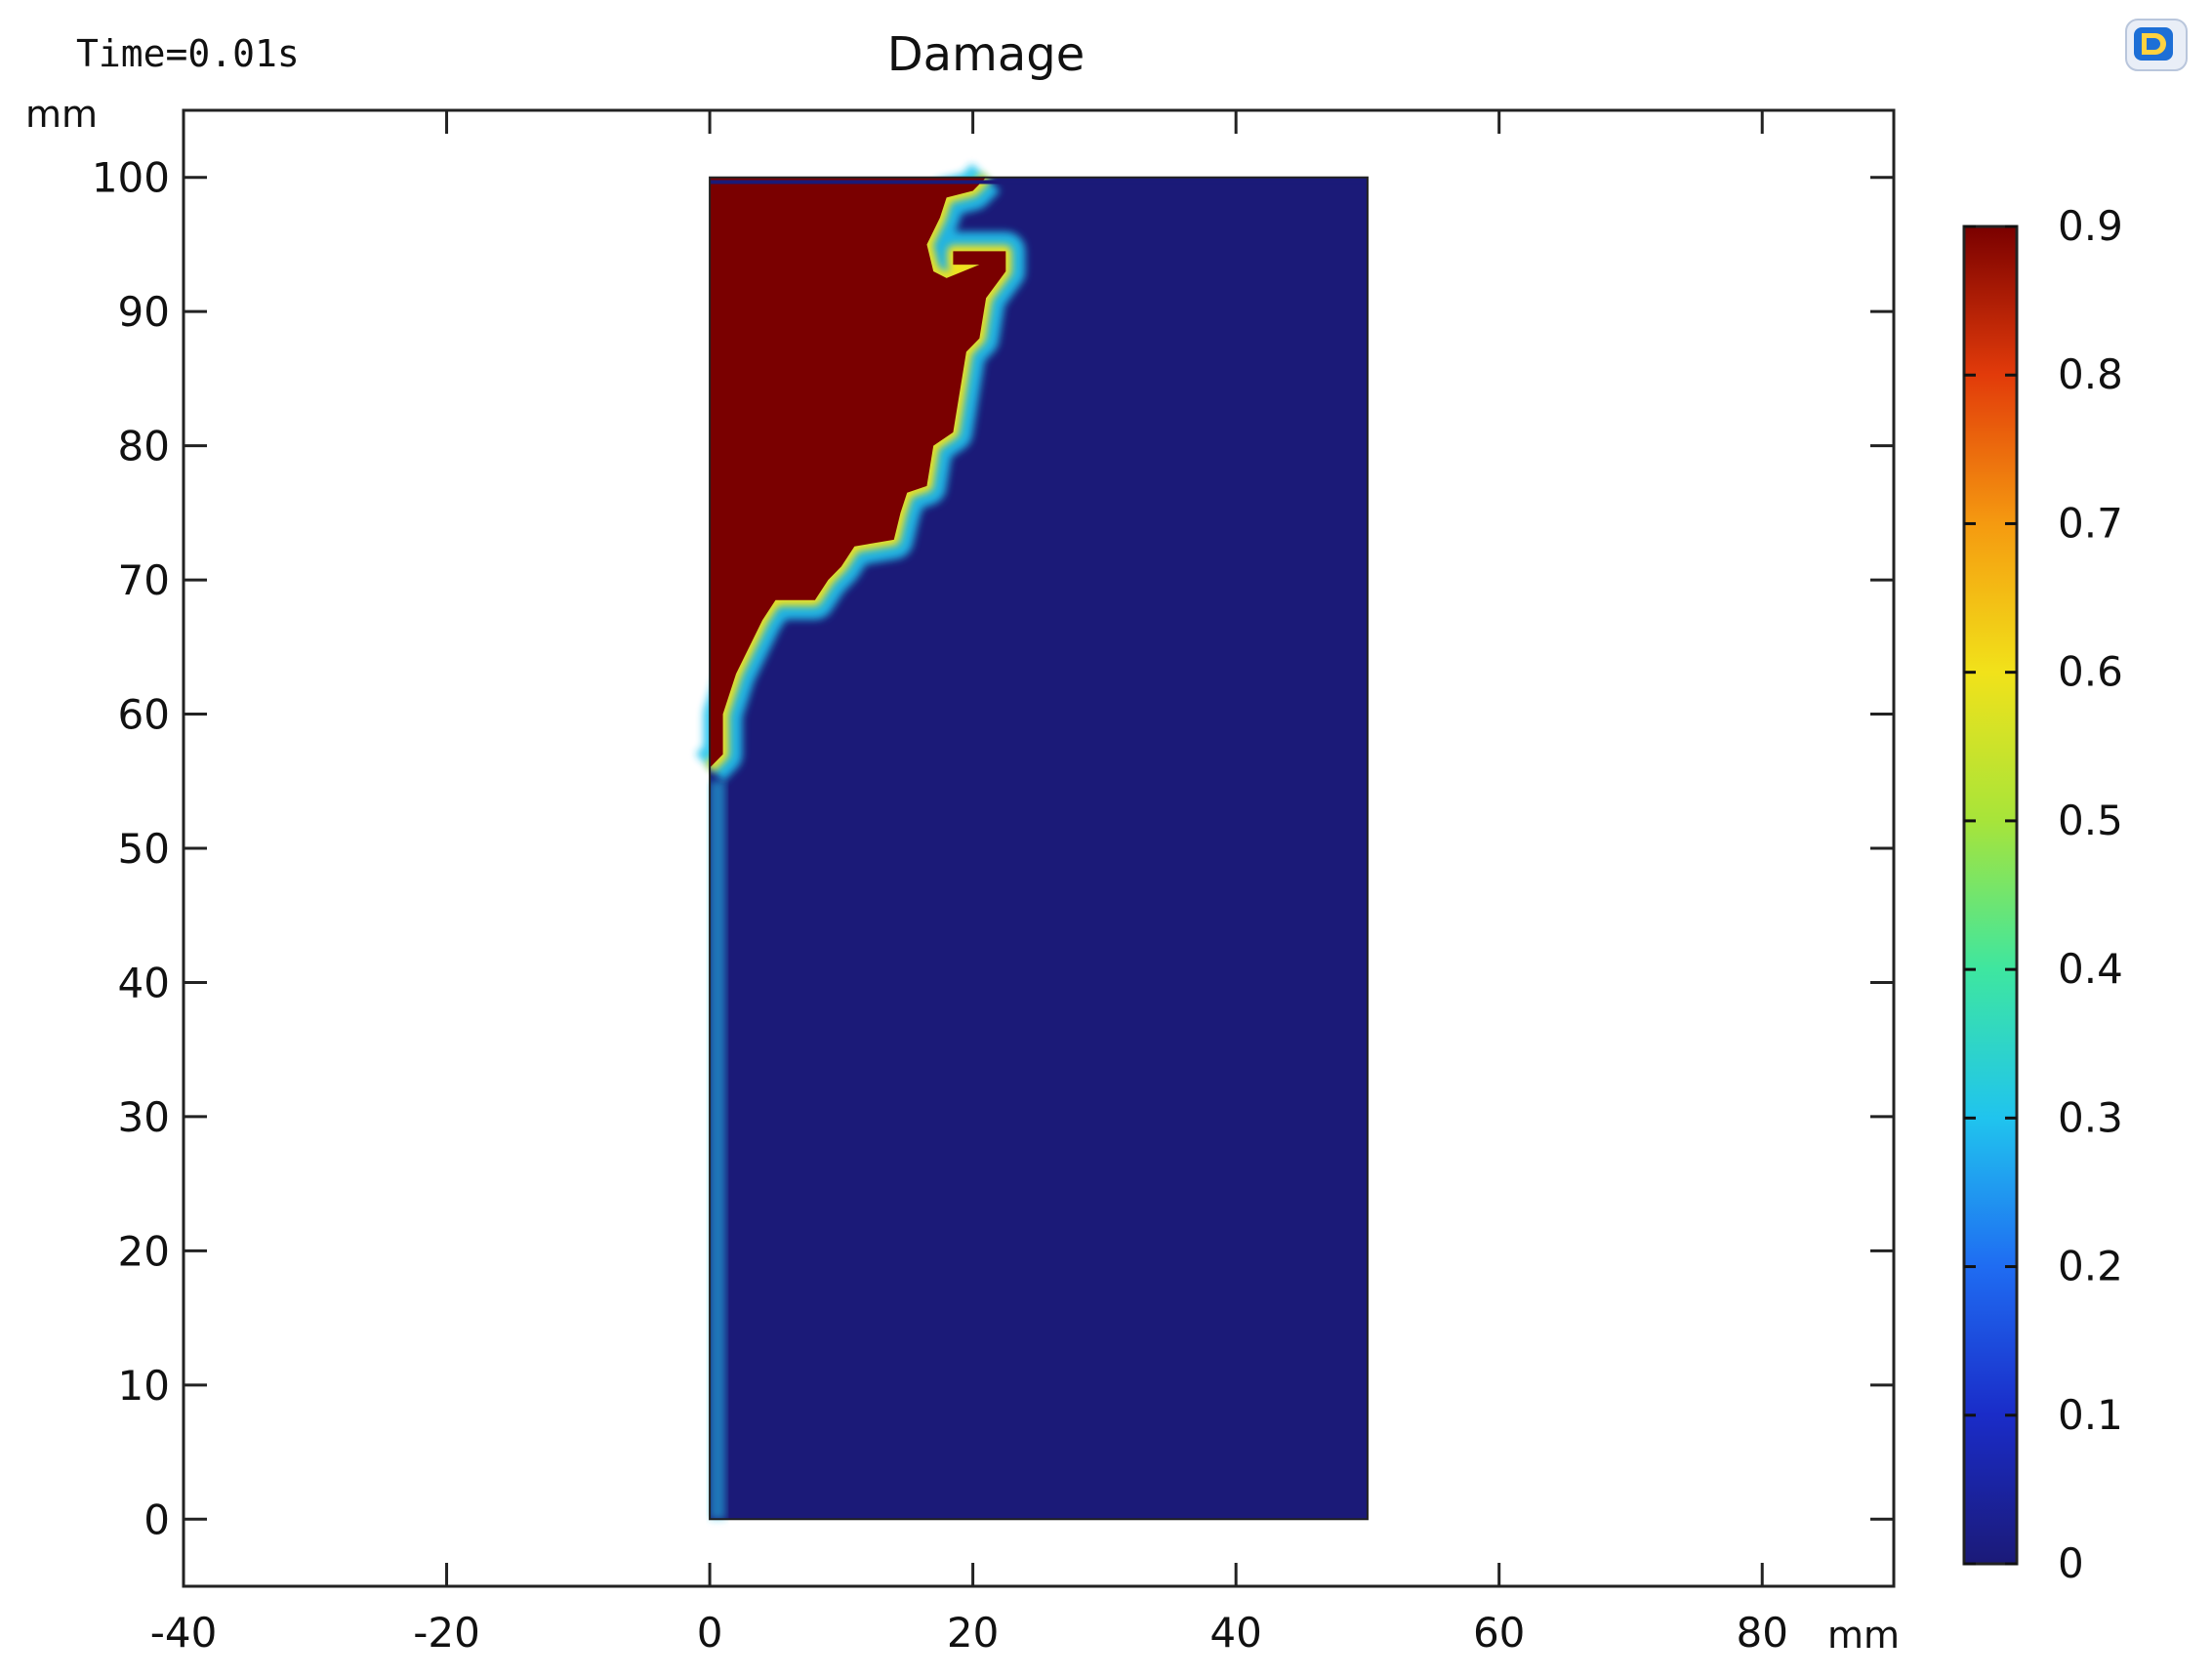 The image size is (2212, 1679). I want to click on colorbar-tick-label: 0.2, so click(2090, 1266).